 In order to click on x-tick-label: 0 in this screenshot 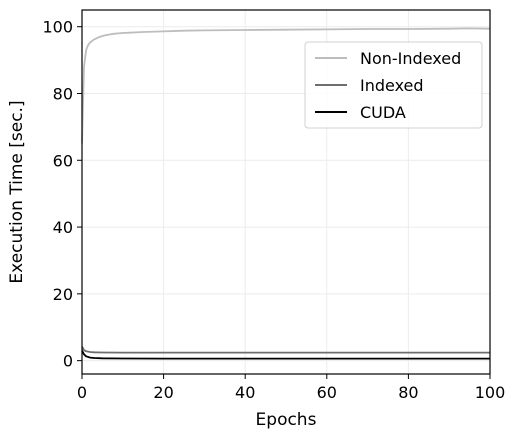, I will do `click(82, 392)`.